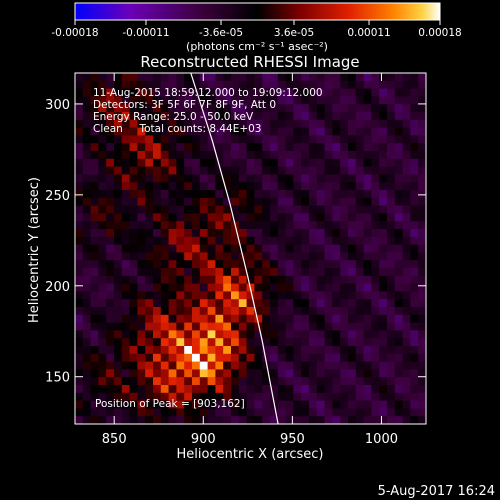  I want to click on colorbar, so click(257, 11).